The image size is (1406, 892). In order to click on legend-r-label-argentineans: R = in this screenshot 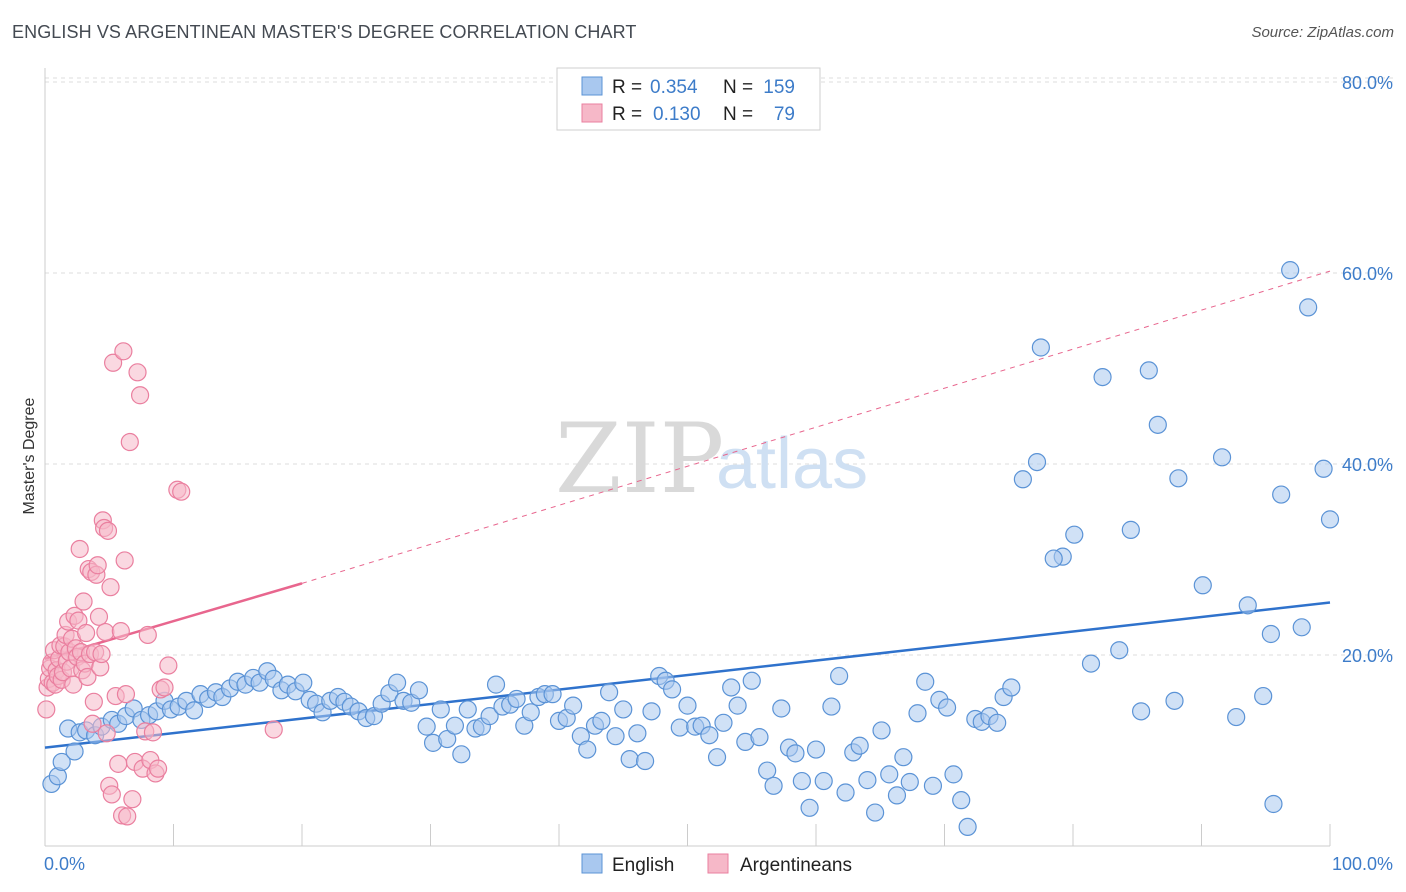, I will do `click(627, 114)`.